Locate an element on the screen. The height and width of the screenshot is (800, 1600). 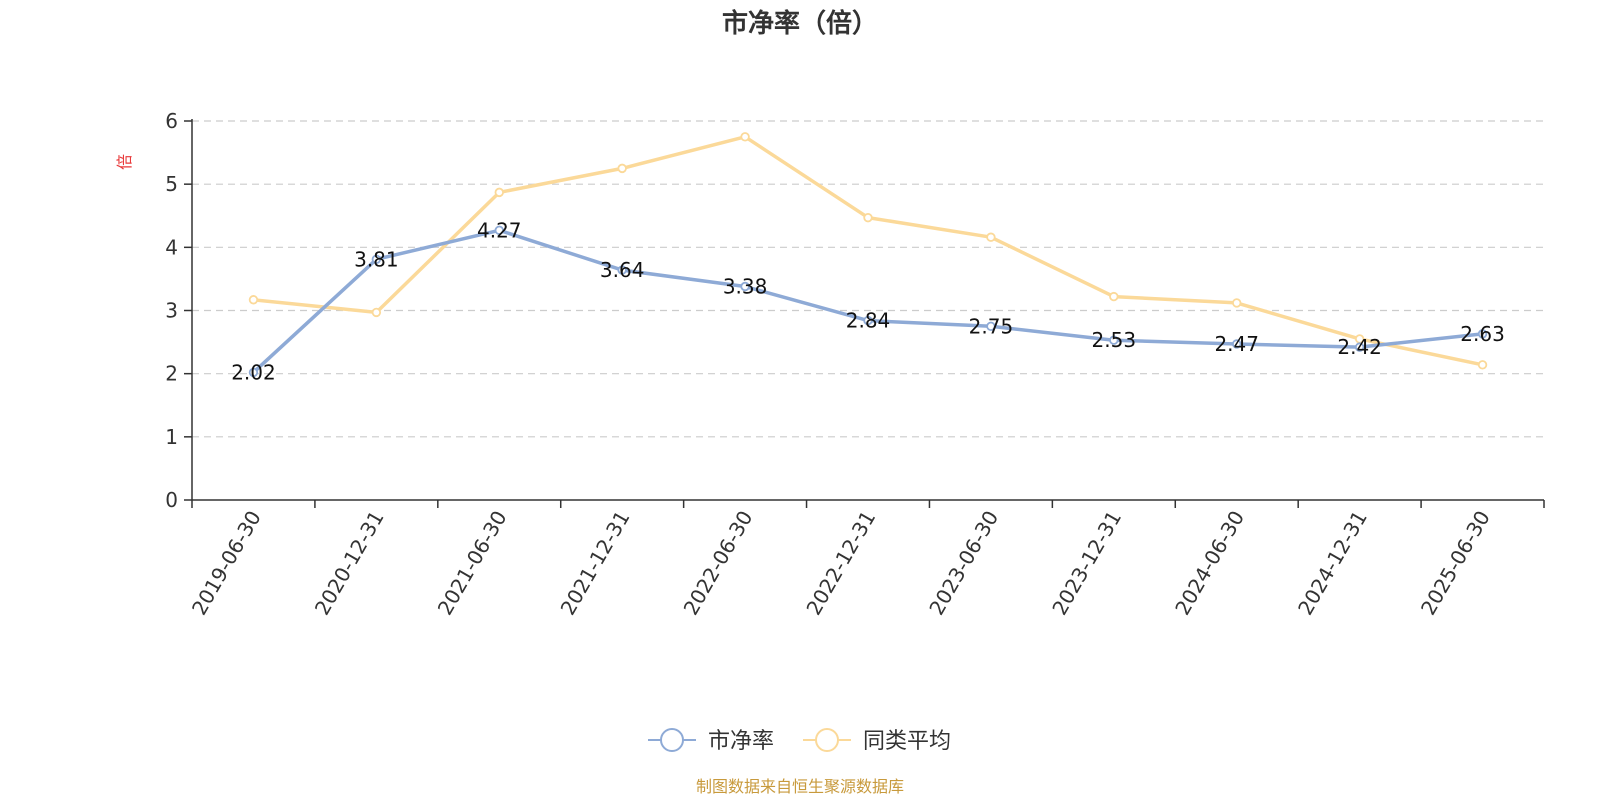
legend-item-peer-average: 同类平均 is located at coordinates (877, 741).